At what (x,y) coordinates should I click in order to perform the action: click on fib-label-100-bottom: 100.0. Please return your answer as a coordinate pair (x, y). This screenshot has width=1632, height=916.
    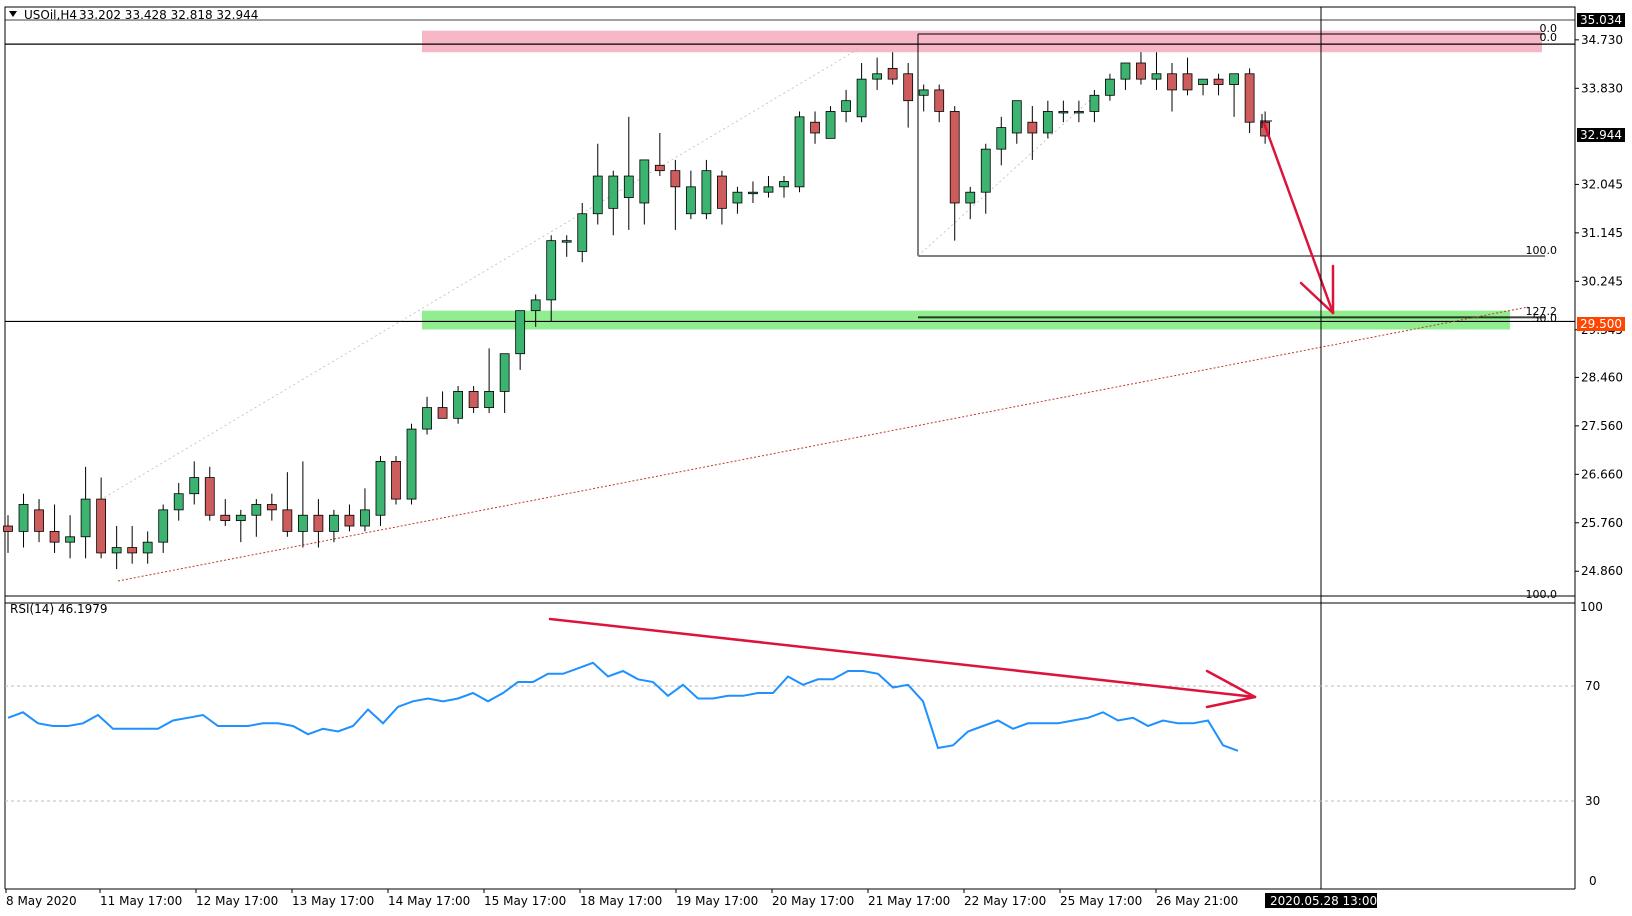
    Looking at the image, I should click on (1542, 594).